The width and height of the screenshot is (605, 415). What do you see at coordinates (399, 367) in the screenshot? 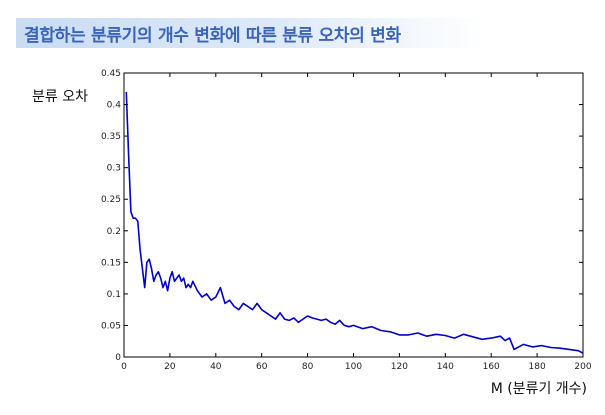
I see `x-tick-label: 120` at bounding box center [399, 367].